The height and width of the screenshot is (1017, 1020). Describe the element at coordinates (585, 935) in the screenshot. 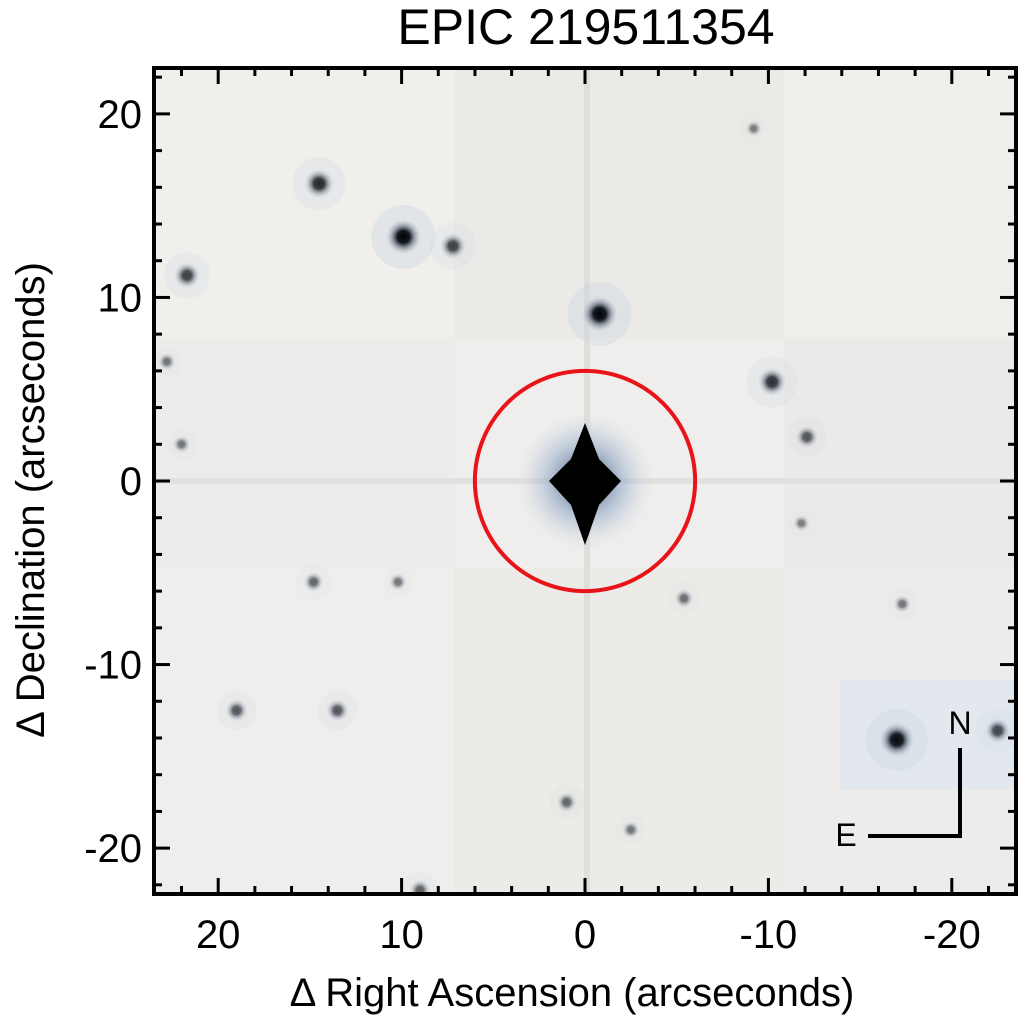

I see `x-tick-label: 0` at that location.